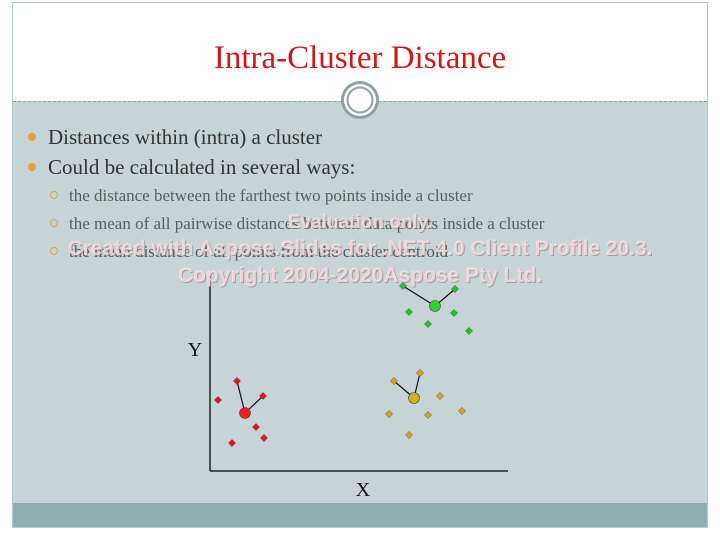  I want to click on watermark-line: Copyright 2004-2020Aspose Pty Ltd., so click(360, 275).